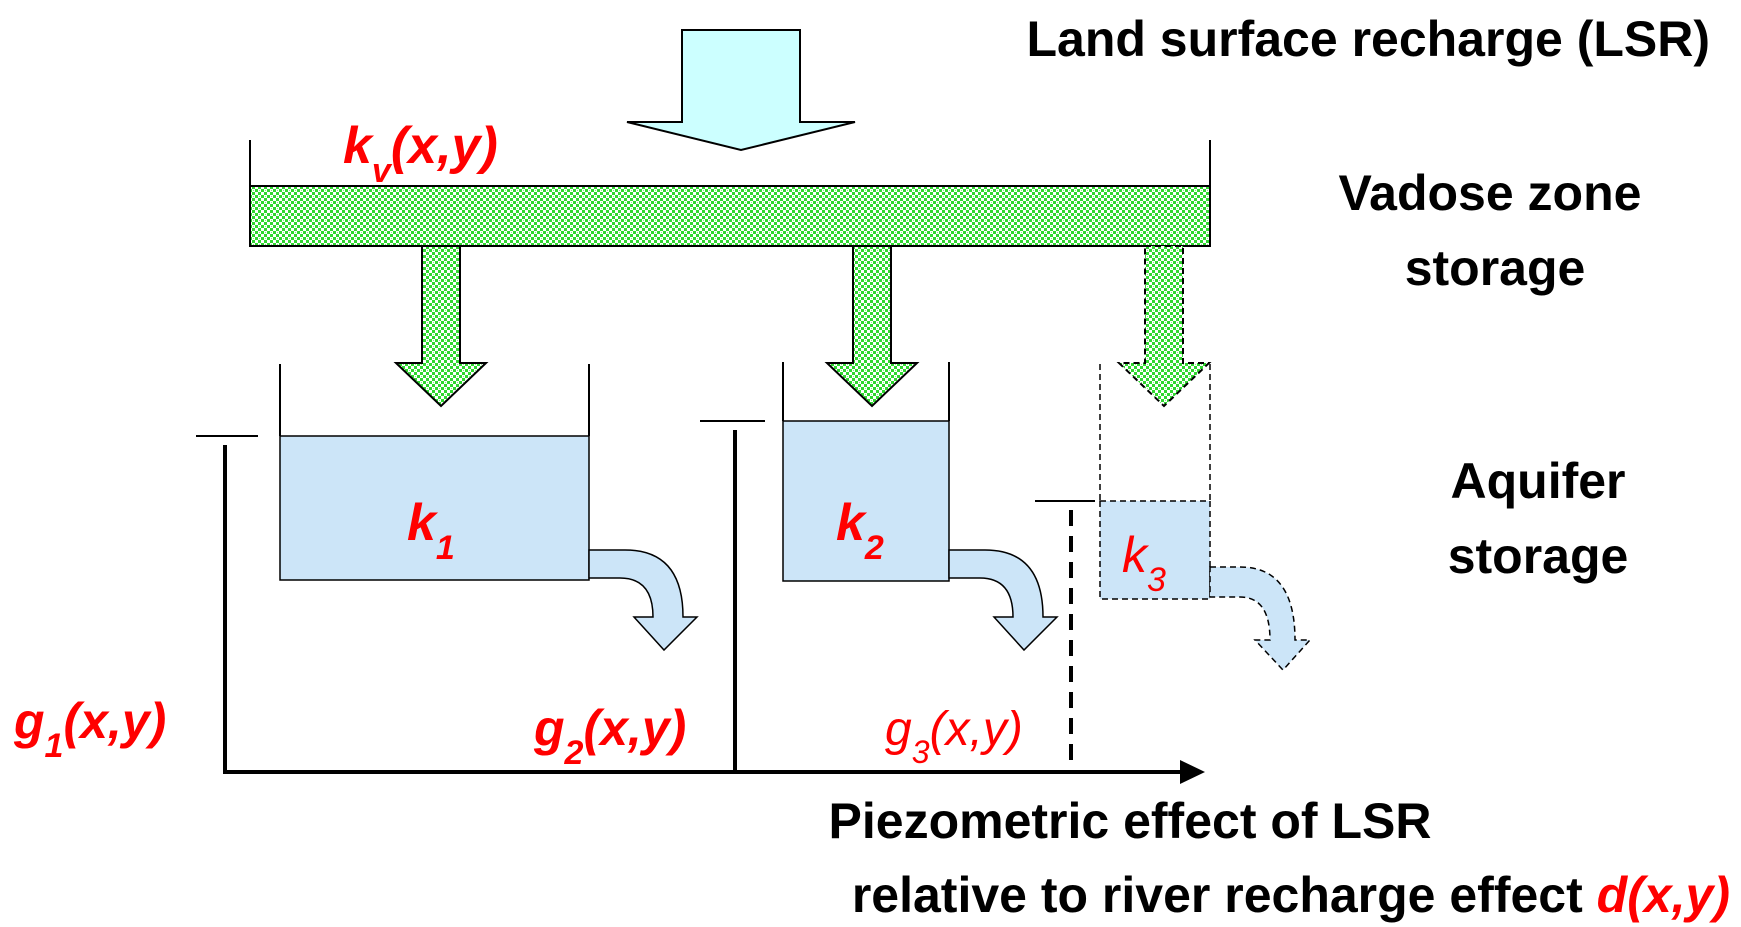 This screenshot has width=1741, height=927. I want to click on axis-caption-line1: Piezometric effect of LSR, so click(1130, 821).